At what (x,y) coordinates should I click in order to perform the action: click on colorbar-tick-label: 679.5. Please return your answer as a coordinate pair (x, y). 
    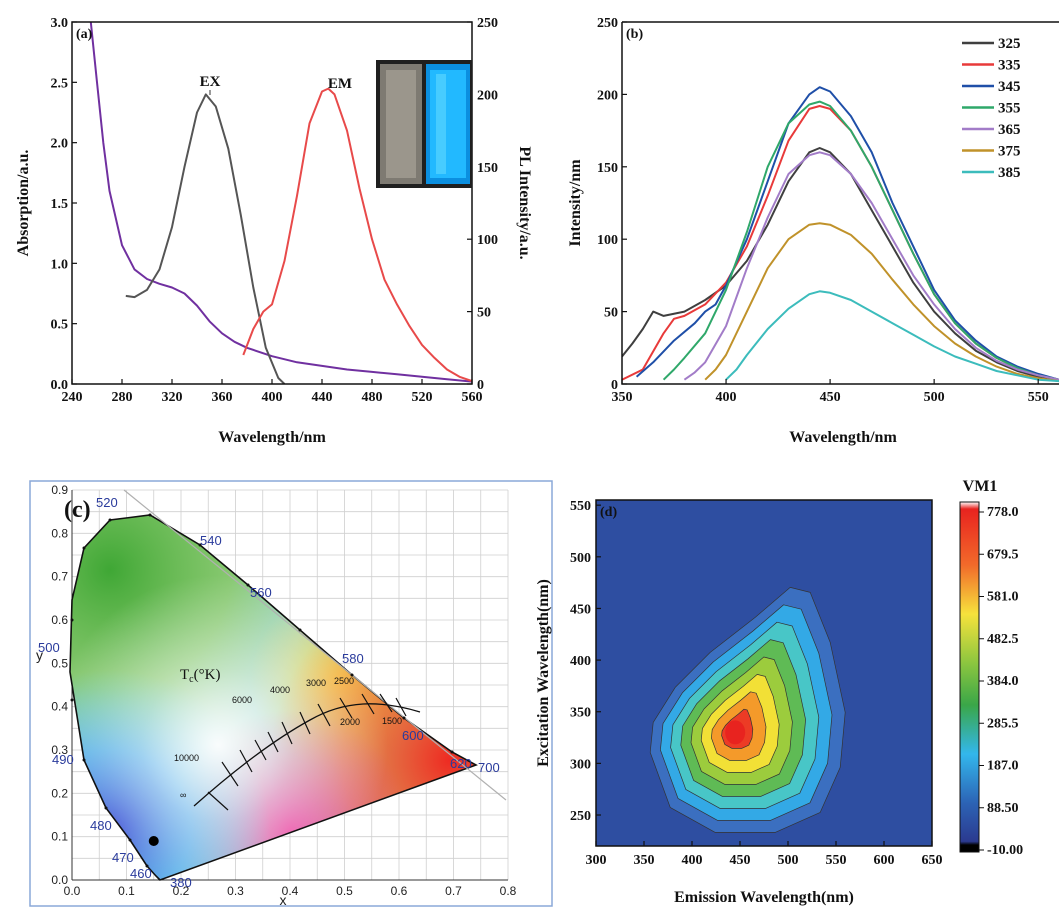
    Looking at the image, I should click on (1003, 554).